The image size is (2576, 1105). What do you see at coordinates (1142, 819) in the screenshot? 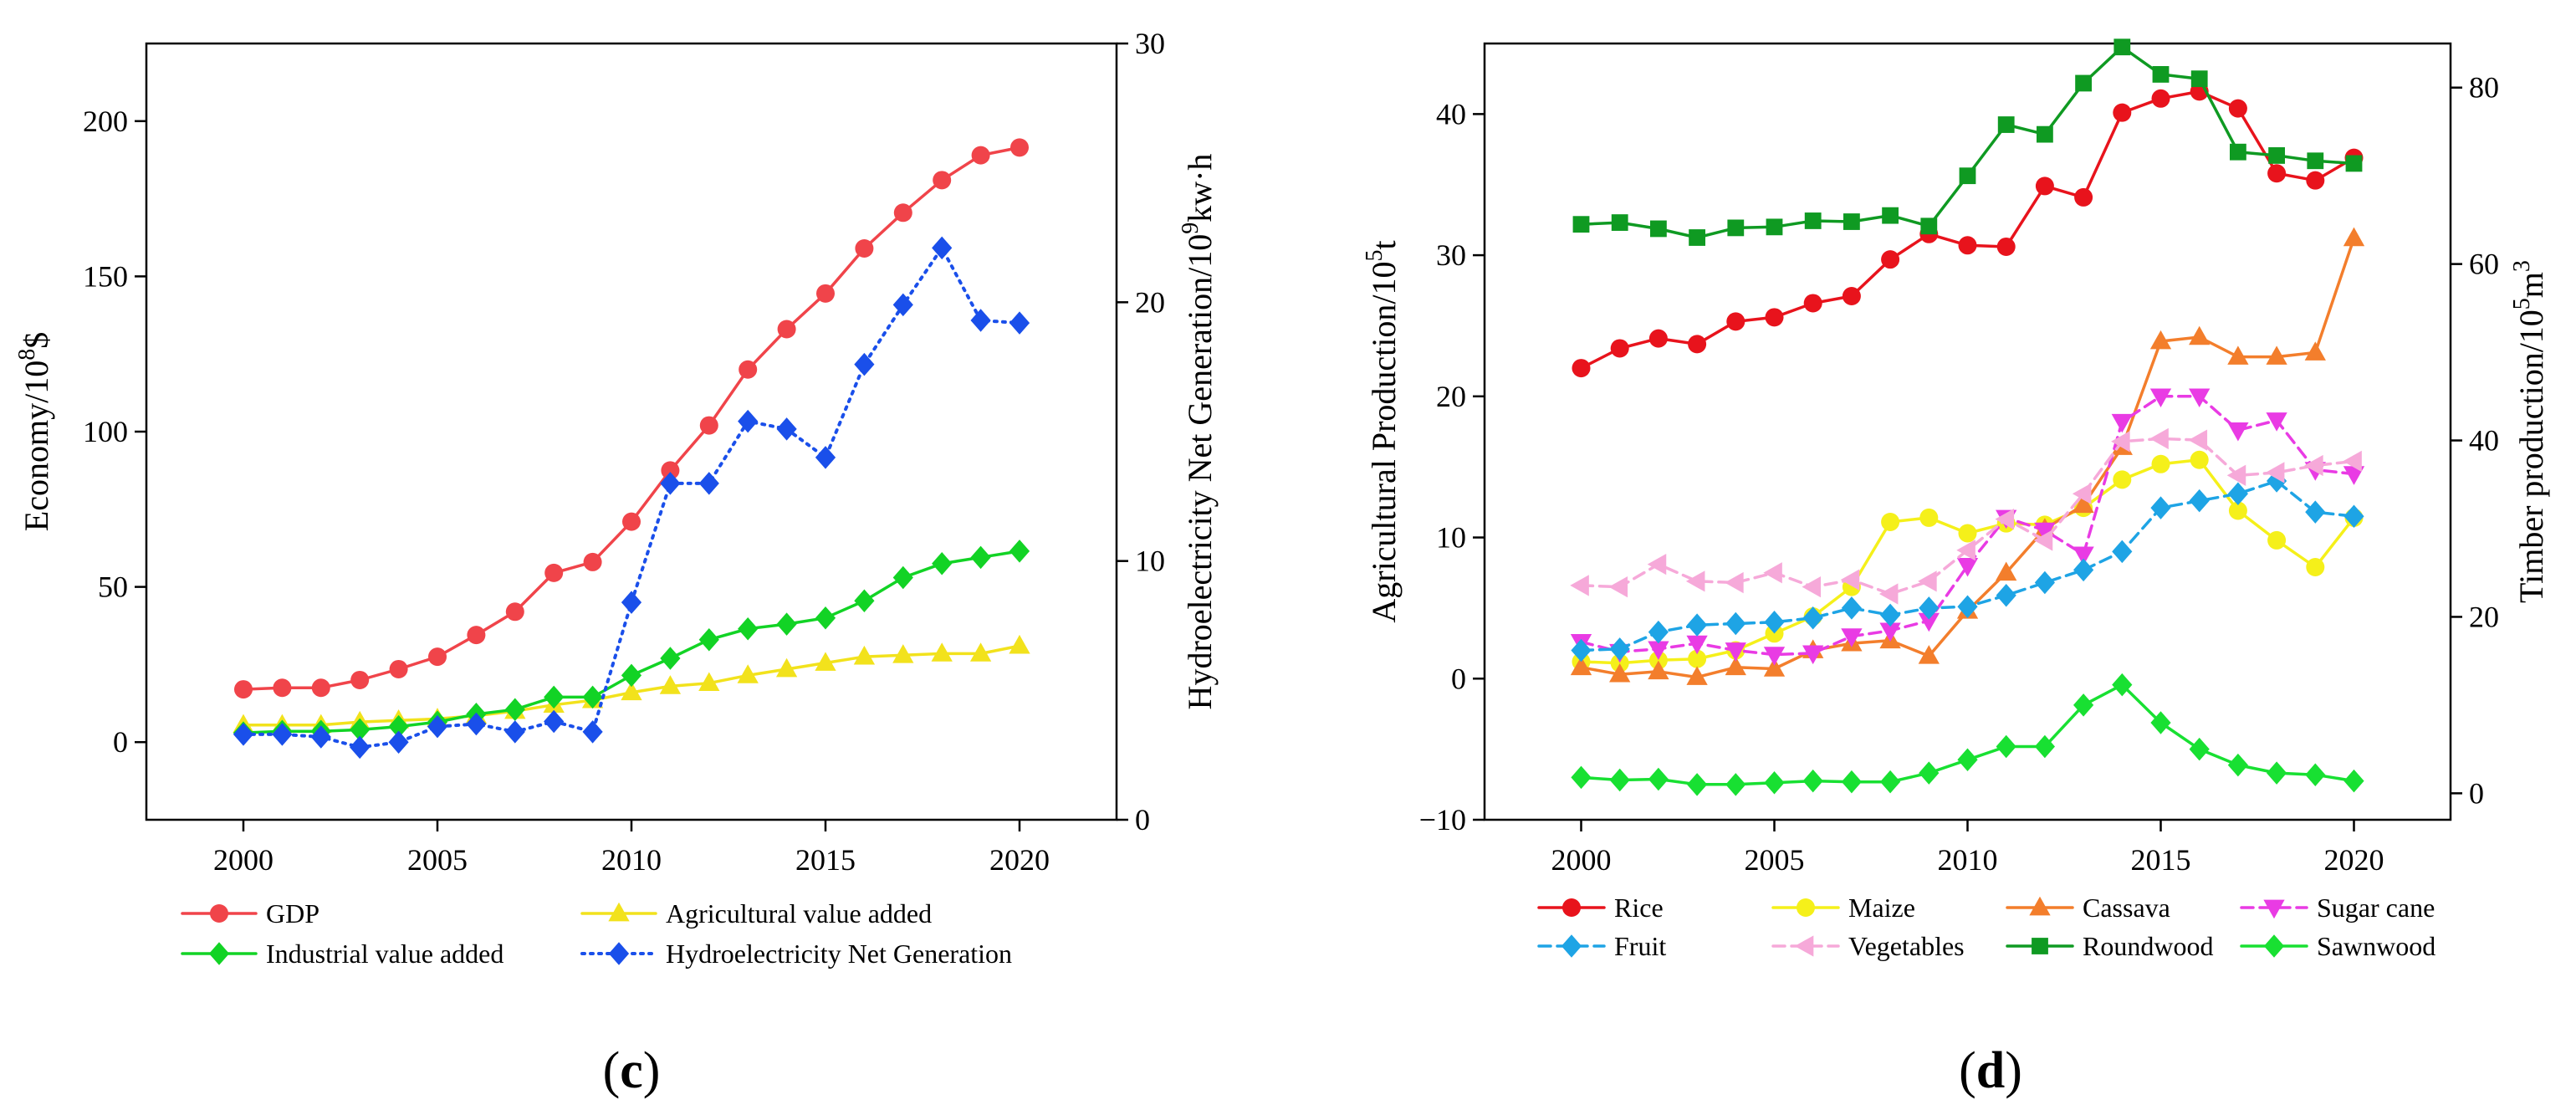
I see `panel-c-y2-tick-label: 0` at bounding box center [1142, 819].